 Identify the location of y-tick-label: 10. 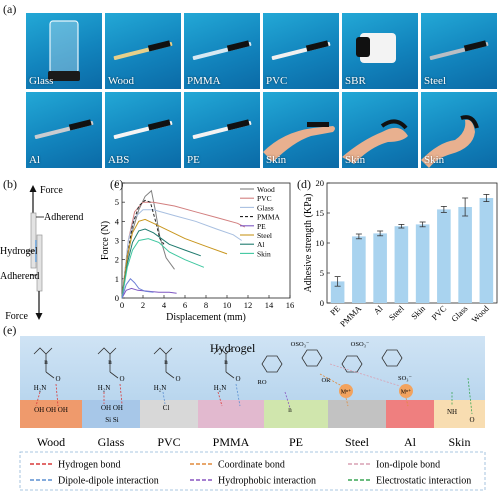
(320, 243).